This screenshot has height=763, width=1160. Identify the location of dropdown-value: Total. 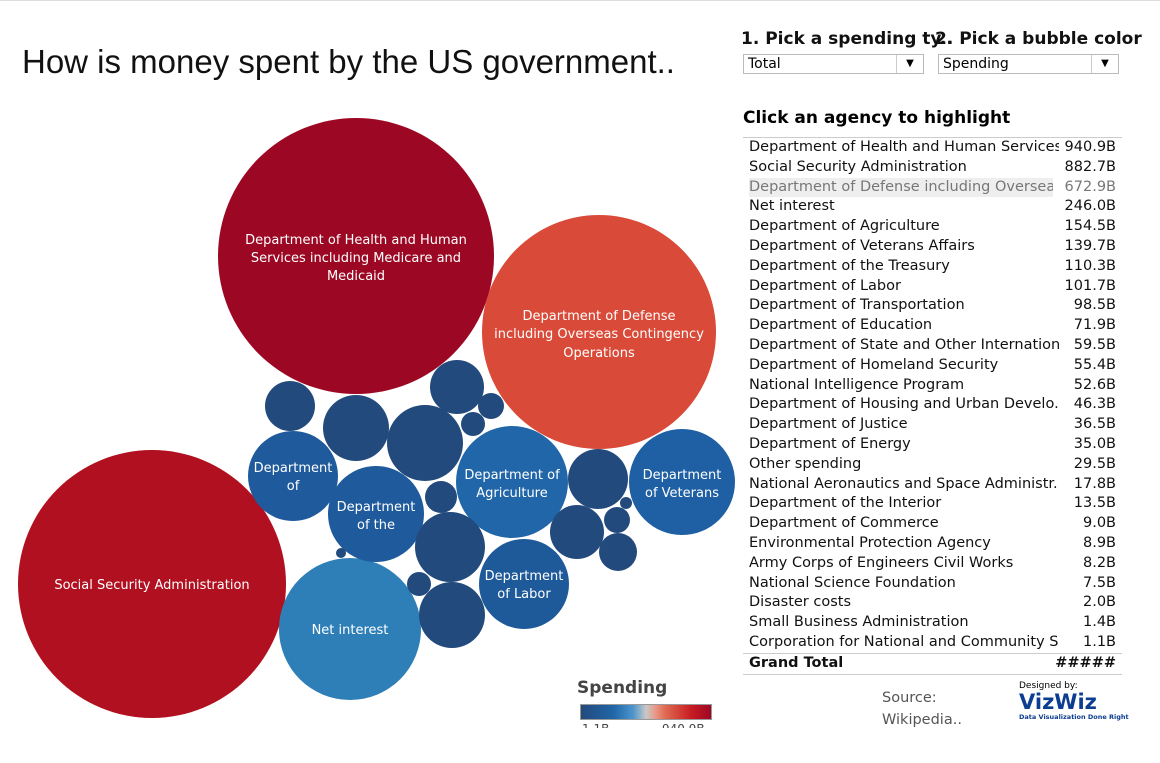
(764, 64).